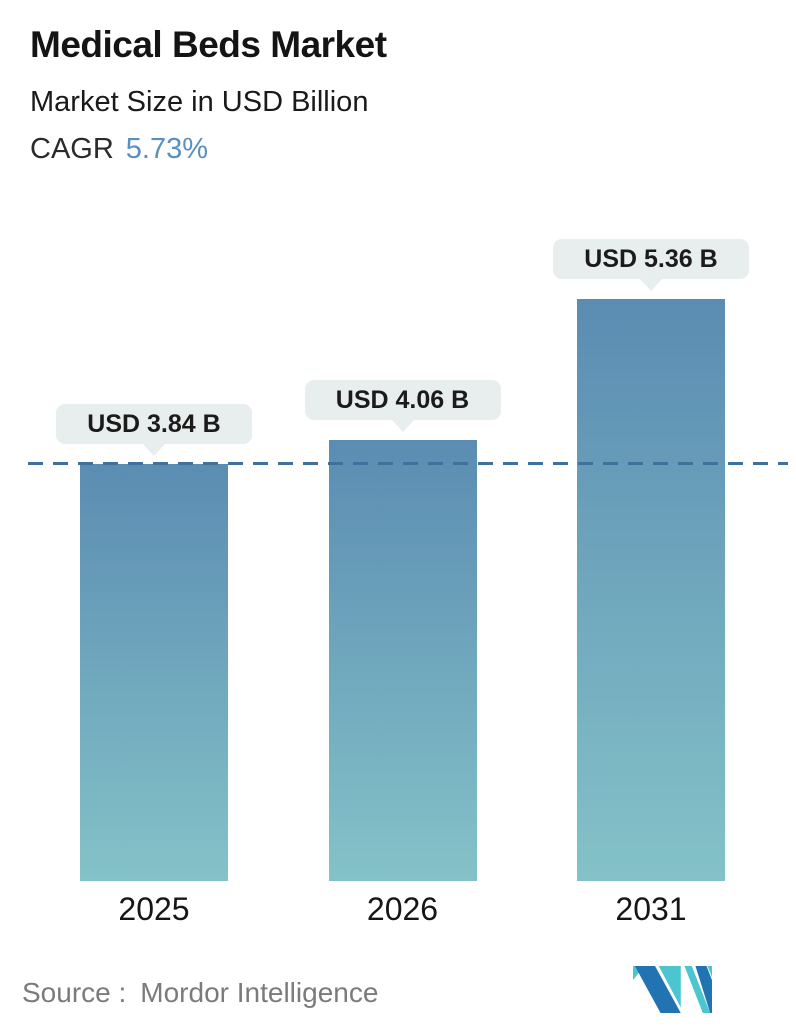 Image resolution: width=796 pixels, height=1034 pixels. Describe the element at coordinates (651, 909) in the screenshot. I see `axis-label-2031: 2031` at that location.